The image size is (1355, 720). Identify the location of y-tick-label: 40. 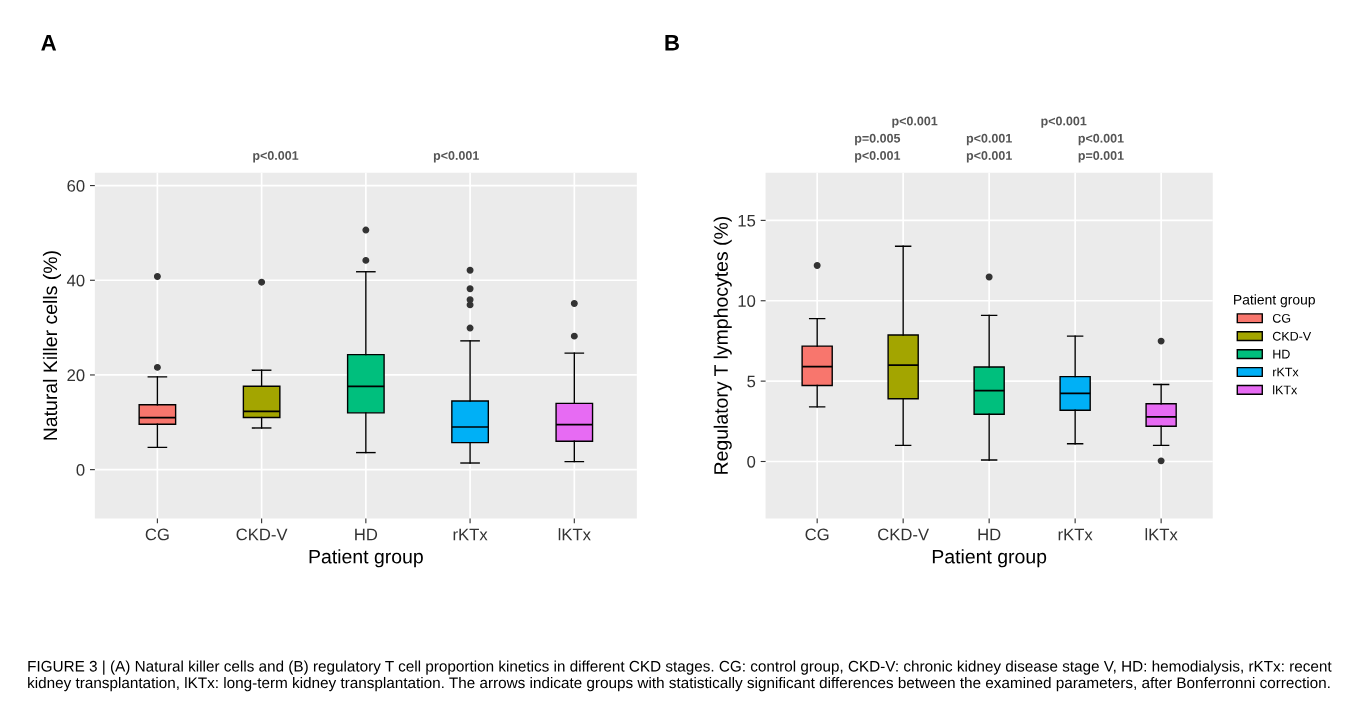
(75, 280).